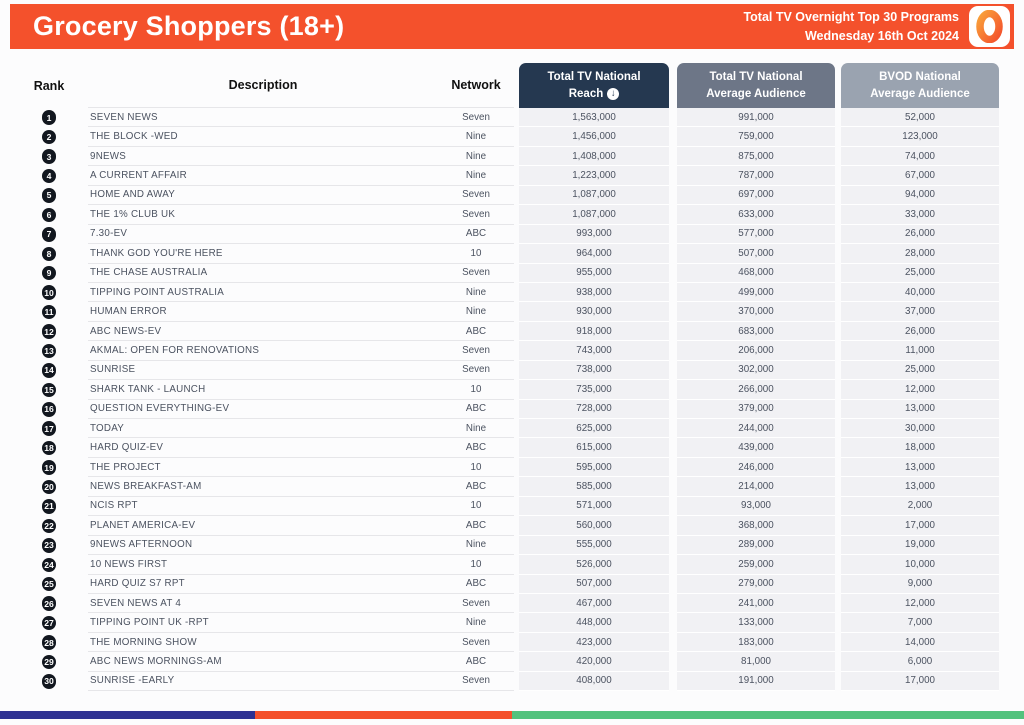 This screenshot has height=725, width=1024. I want to click on bvod-audience-value: 67,000, so click(920, 176).